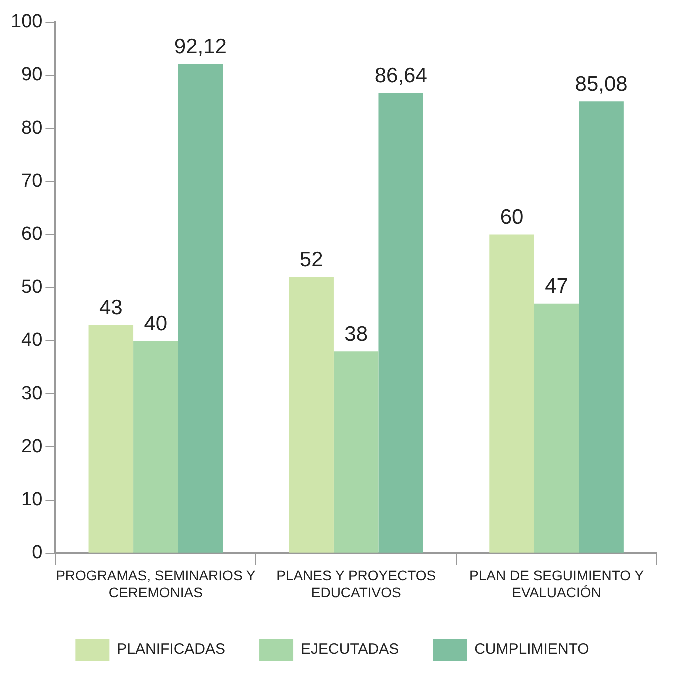  What do you see at coordinates (37, 553) in the screenshot?
I see `y-tick-label: 0` at bounding box center [37, 553].